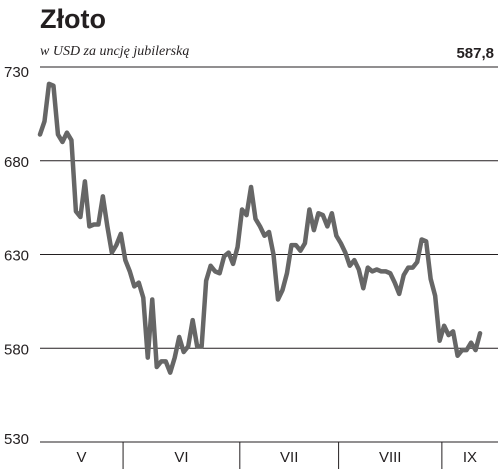 The height and width of the screenshot is (469, 500). What do you see at coordinates (16, 349) in the screenshot?
I see `y-tick-label-580: 580` at bounding box center [16, 349].